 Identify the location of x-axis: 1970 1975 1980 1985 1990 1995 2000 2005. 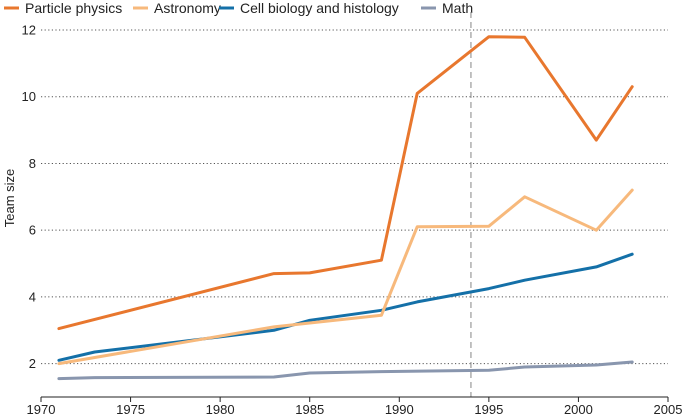
(355, 406).